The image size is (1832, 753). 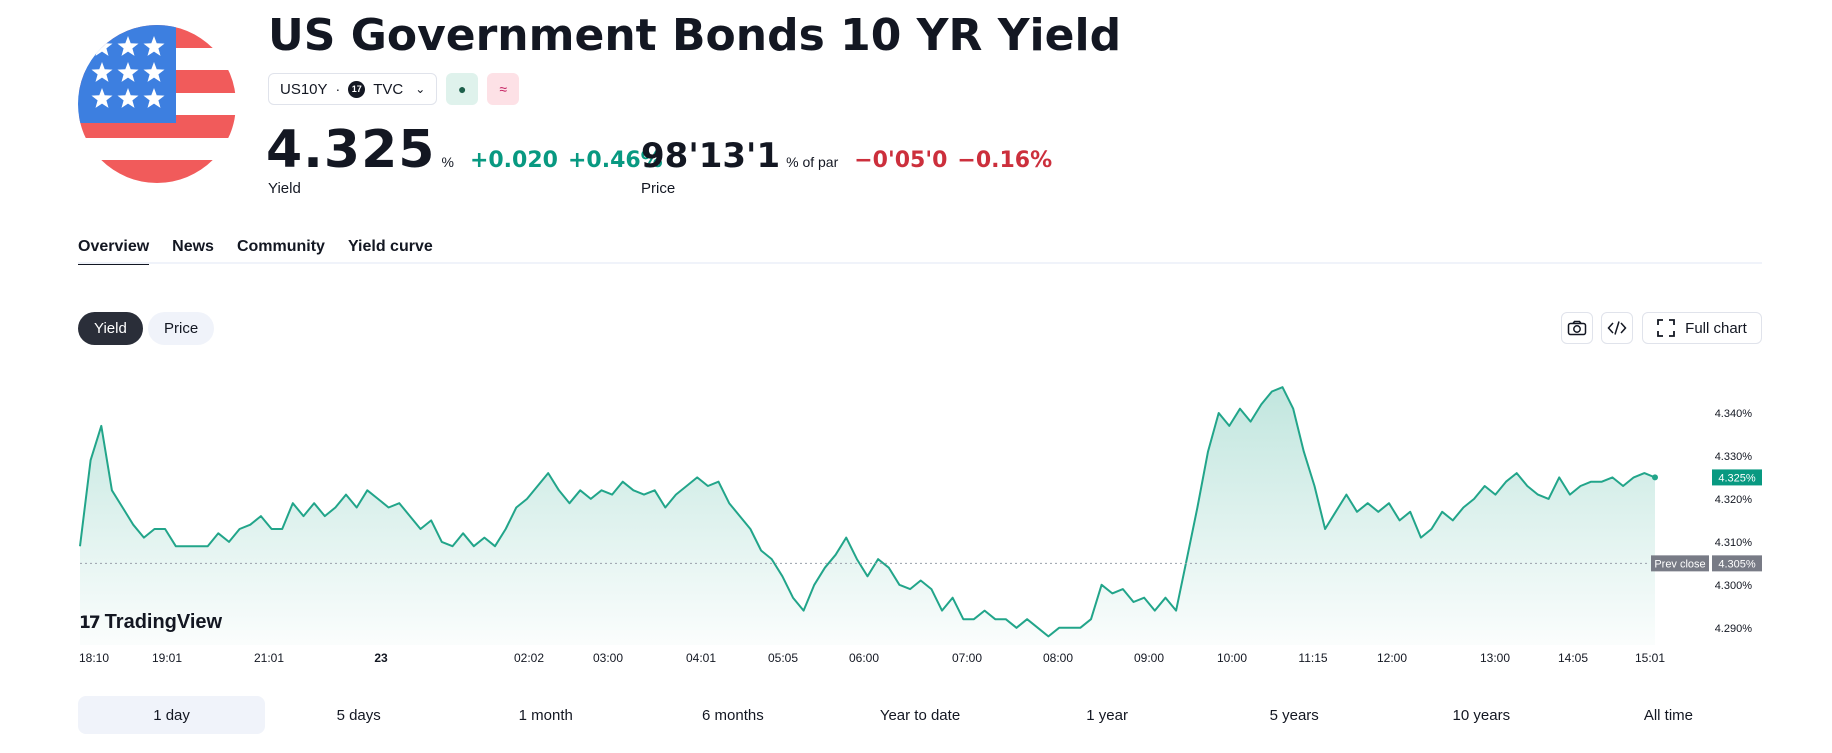 I want to click on x-tick-label: 23, so click(x=381, y=658).